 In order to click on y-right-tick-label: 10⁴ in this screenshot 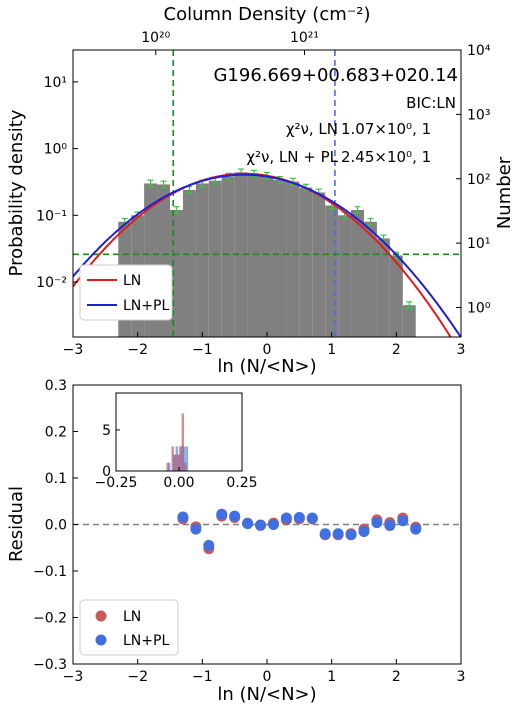, I will do `click(479, 51)`.